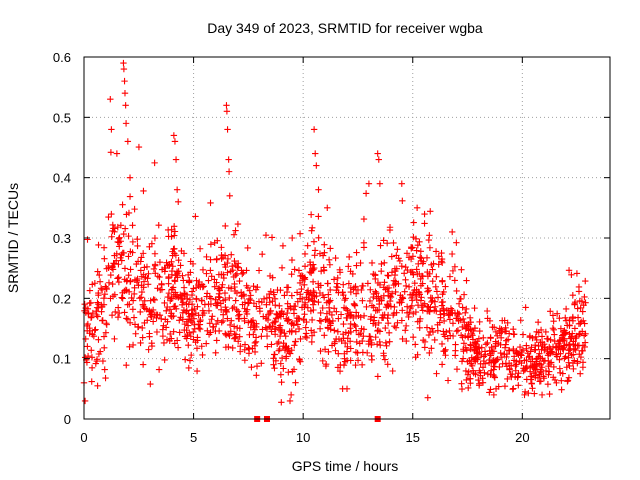 The image size is (640, 480). Describe the element at coordinates (85, 401) in the screenshot. I see `dip-point` at that location.